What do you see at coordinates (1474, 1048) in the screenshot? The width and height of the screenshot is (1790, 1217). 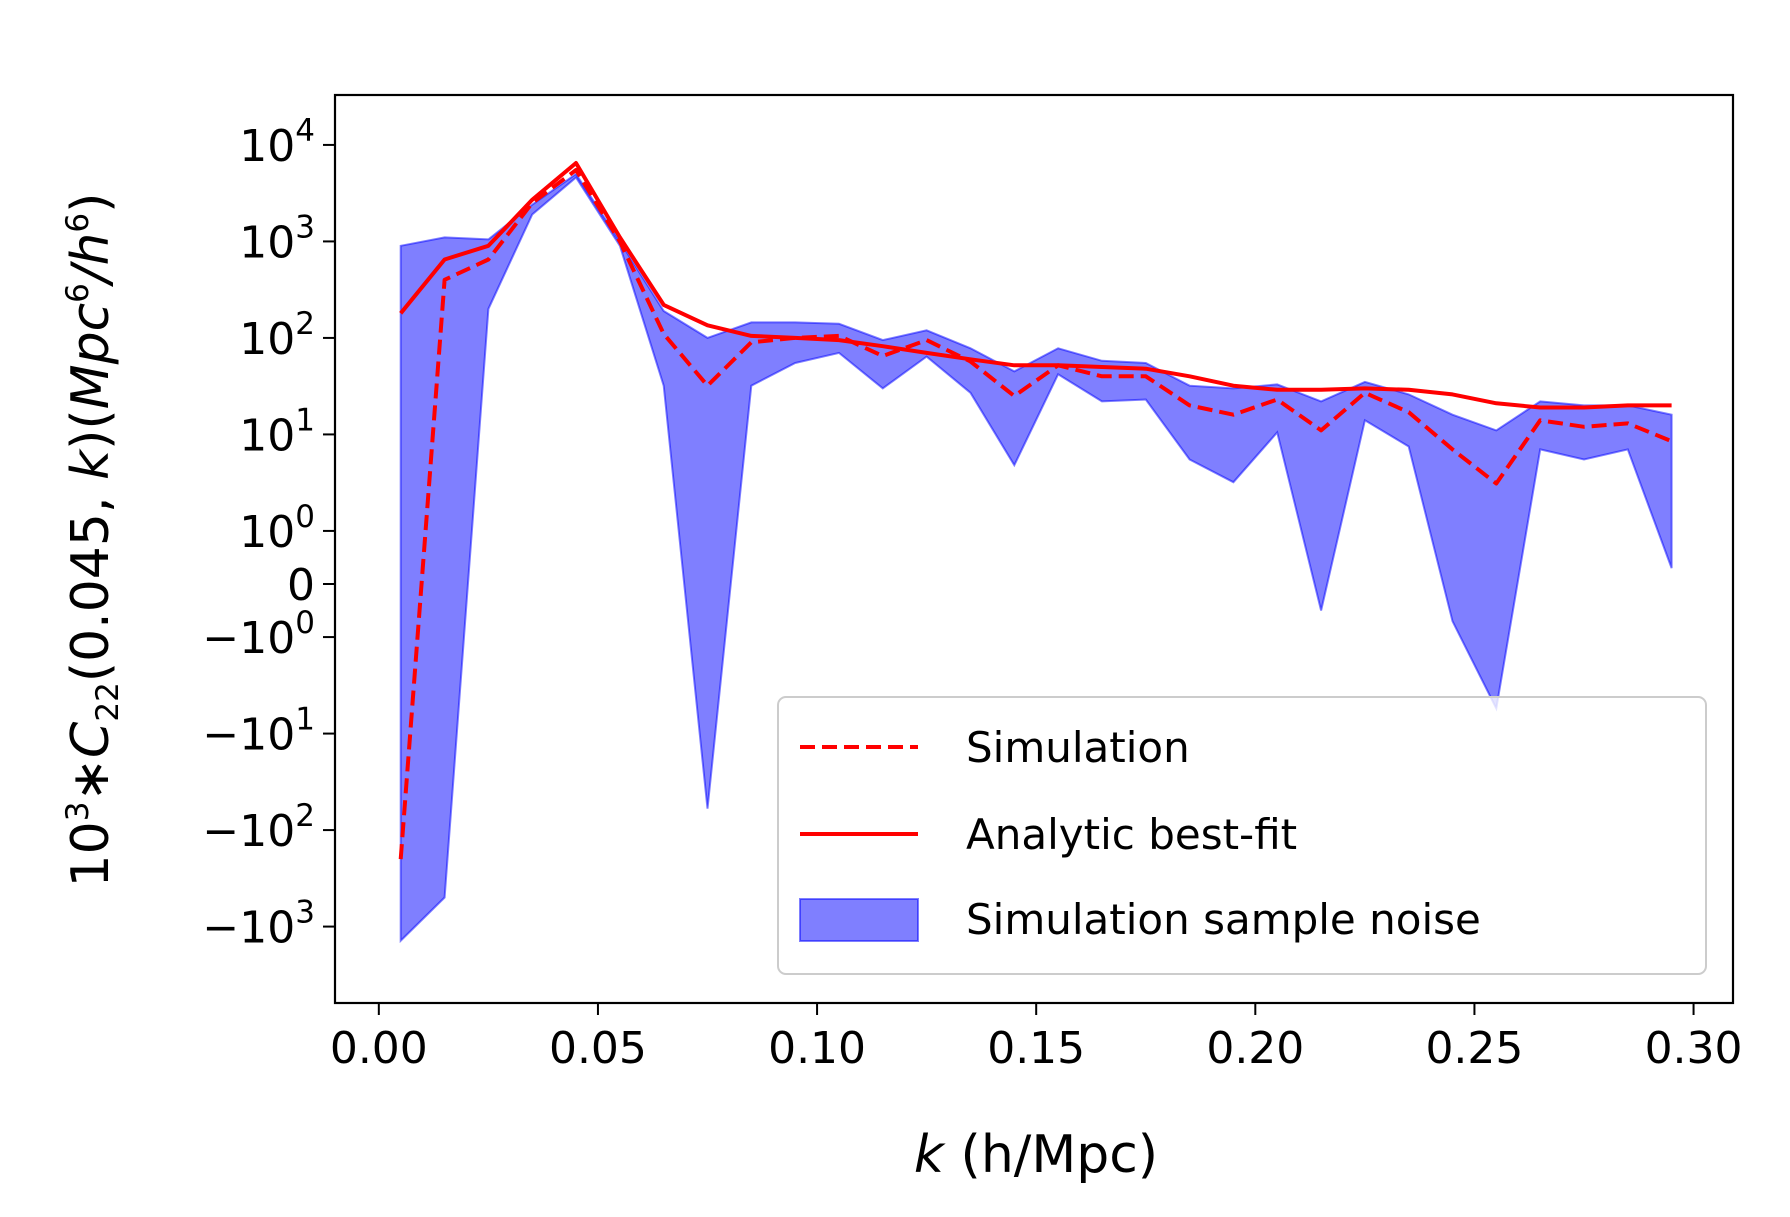 I see `x-tick-label: 0.25` at bounding box center [1474, 1048].